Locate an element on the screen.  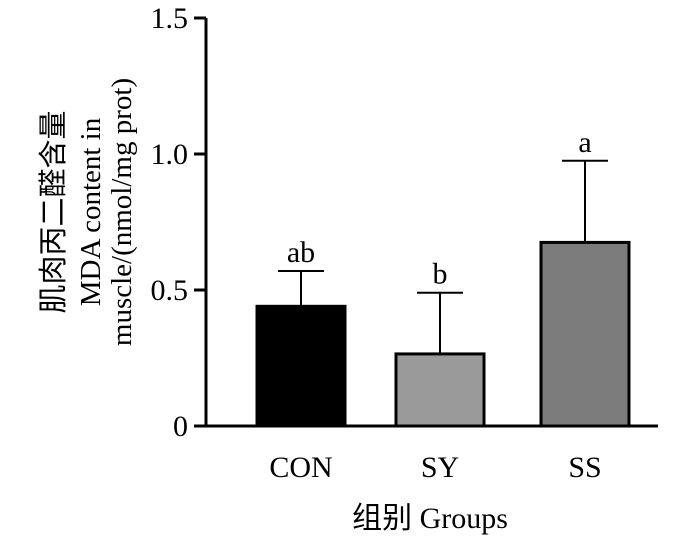
y-axis-label-line-2: MDA content in is located at coordinates (91, 211).